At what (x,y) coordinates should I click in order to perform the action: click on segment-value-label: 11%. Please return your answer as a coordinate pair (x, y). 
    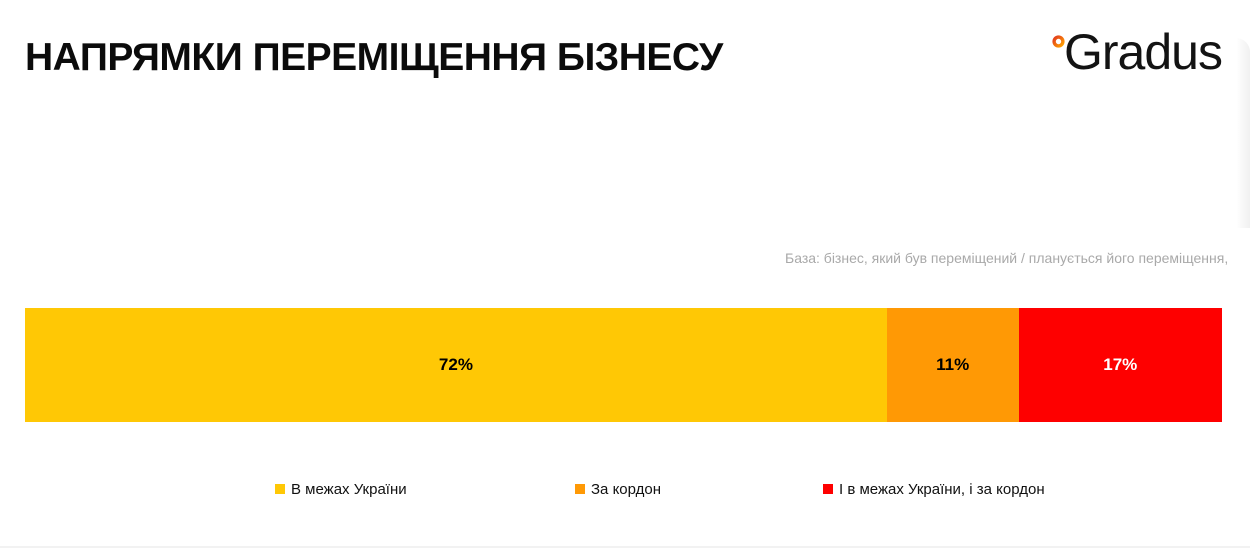
    Looking at the image, I should click on (953, 364).